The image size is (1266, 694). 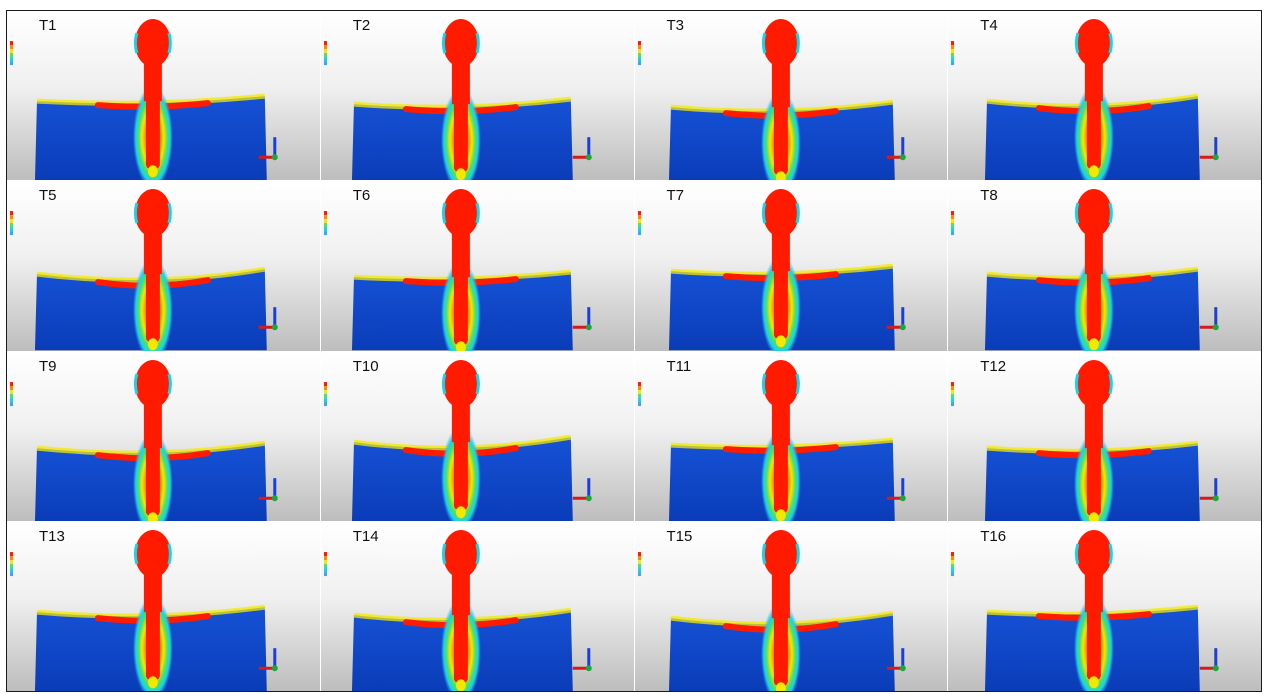 I want to click on fea-panel-t12: T12, so click(x=1104, y=436).